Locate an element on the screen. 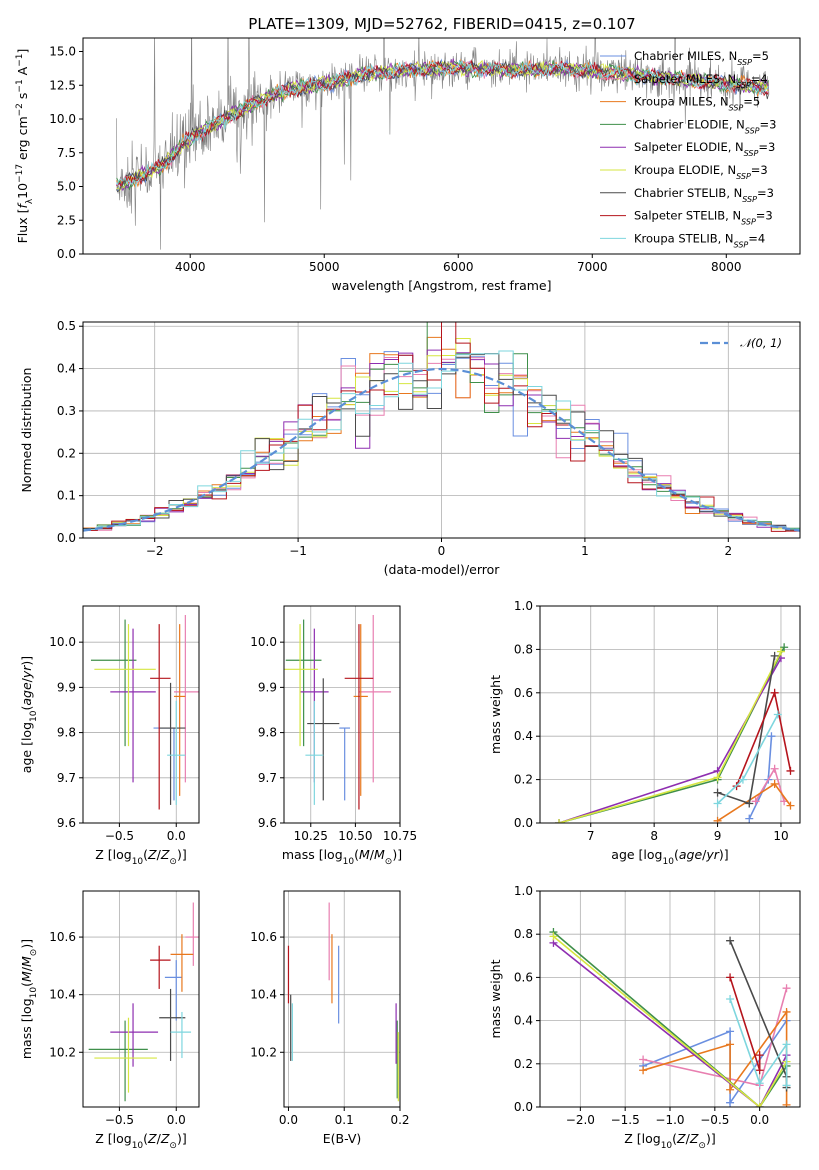 The image size is (819, 1170). legend-label-salpeter-stelib: Salpeter STELIB, NSSP=3 is located at coordinates (703, 218).